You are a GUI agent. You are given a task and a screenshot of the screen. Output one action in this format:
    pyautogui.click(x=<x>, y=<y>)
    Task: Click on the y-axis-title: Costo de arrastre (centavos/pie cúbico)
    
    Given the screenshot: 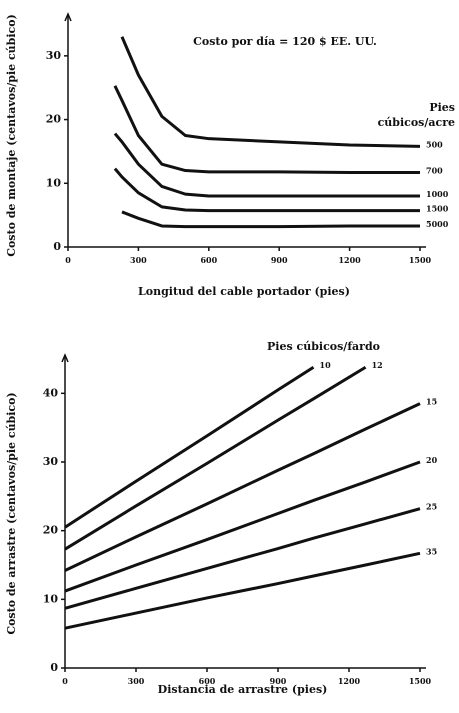 What is the action you would take?
    pyautogui.click(x=11, y=513)
    